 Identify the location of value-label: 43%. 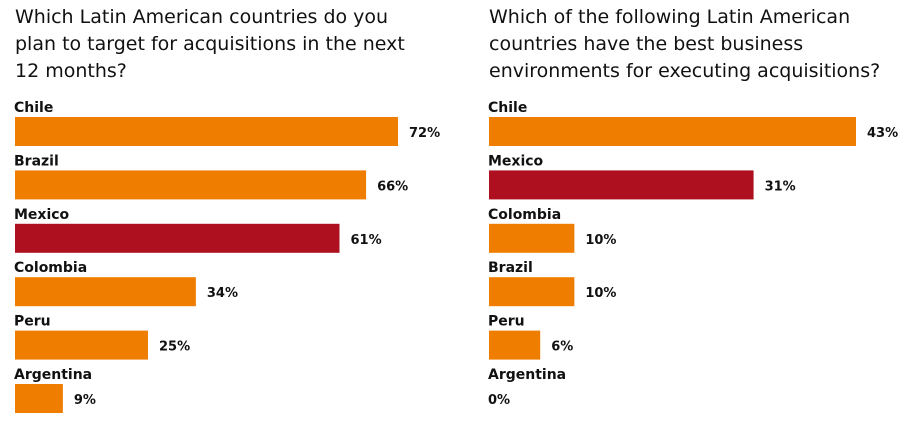
(882, 133).